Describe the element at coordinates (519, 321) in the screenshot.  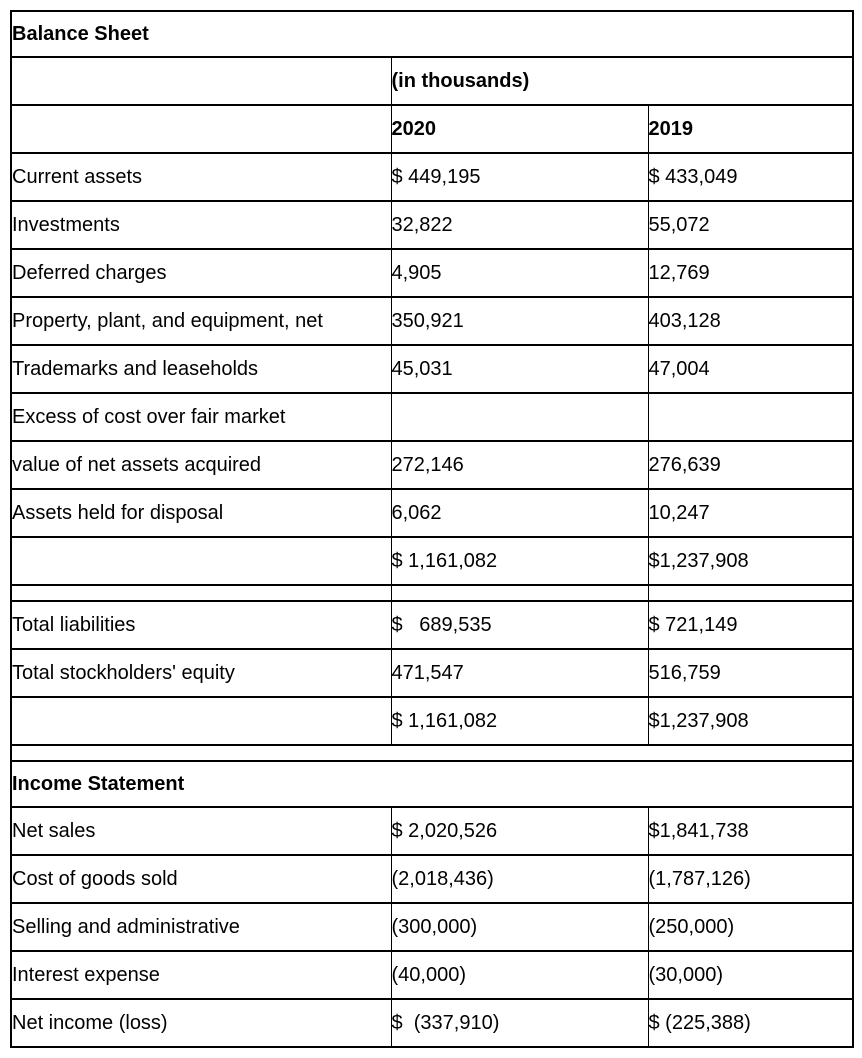
I see `value-2020: 350,921` at that location.